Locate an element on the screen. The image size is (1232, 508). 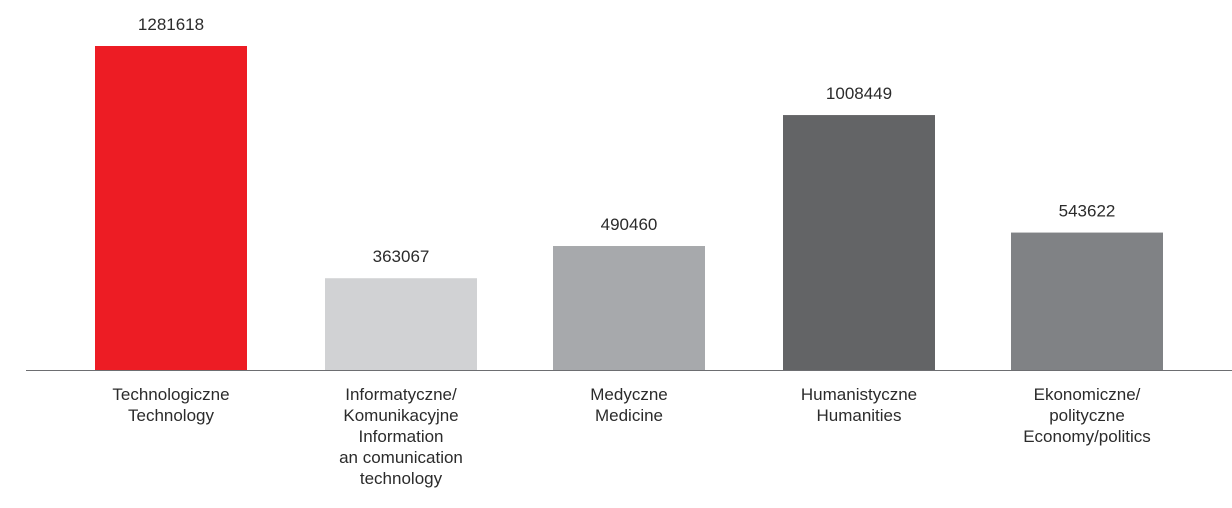
value-label-2: 490460 is located at coordinates (629, 224).